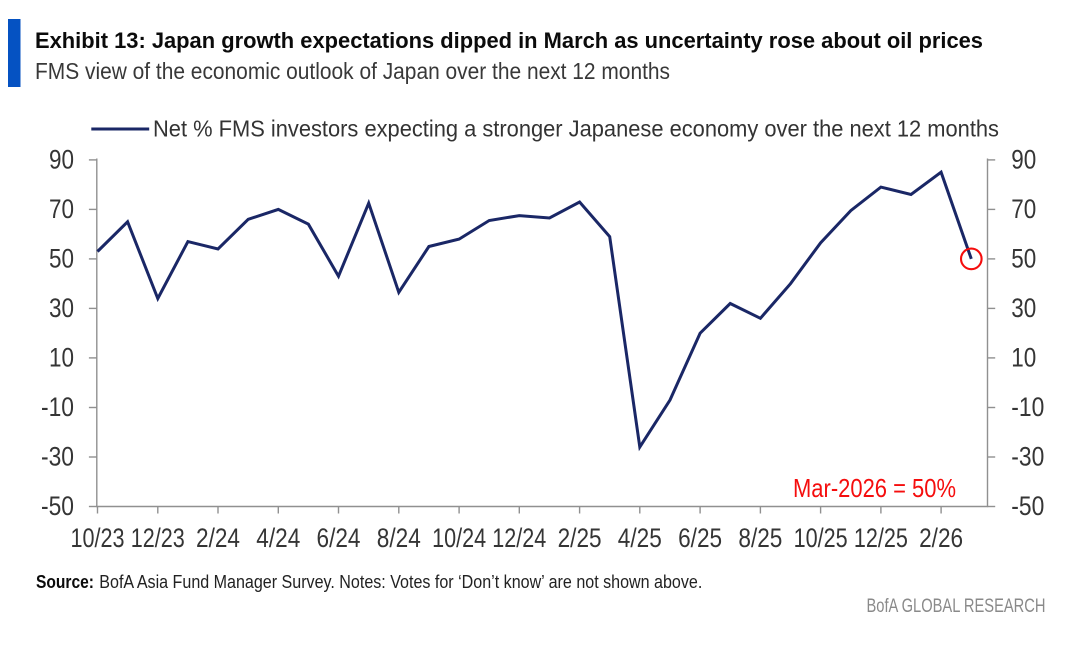 This screenshot has height=645, width=1080. Describe the element at coordinates (459, 538) in the screenshot. I see `svg-text: 10/24` at that location.